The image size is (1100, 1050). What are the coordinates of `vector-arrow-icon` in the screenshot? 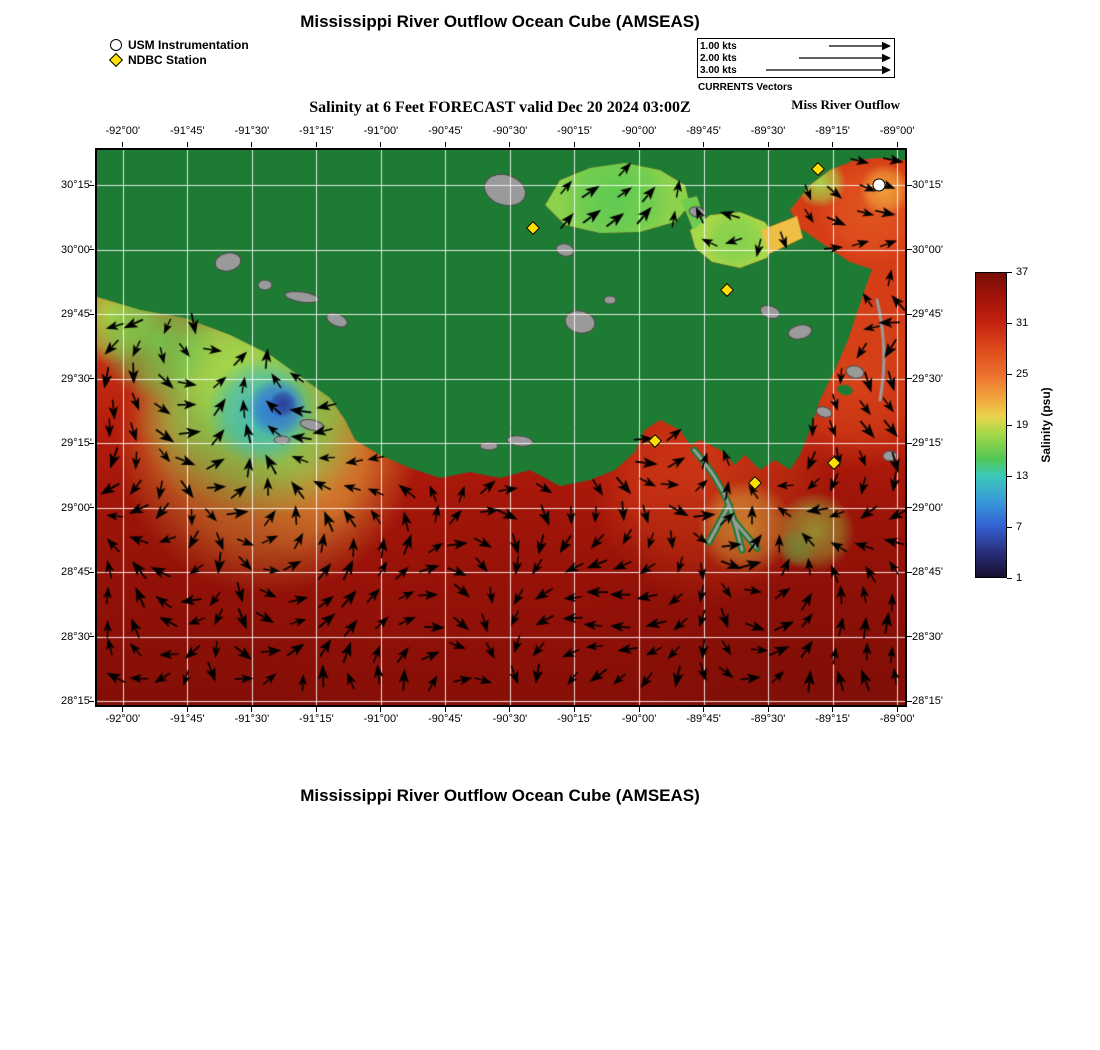 It's located at (828, 70).